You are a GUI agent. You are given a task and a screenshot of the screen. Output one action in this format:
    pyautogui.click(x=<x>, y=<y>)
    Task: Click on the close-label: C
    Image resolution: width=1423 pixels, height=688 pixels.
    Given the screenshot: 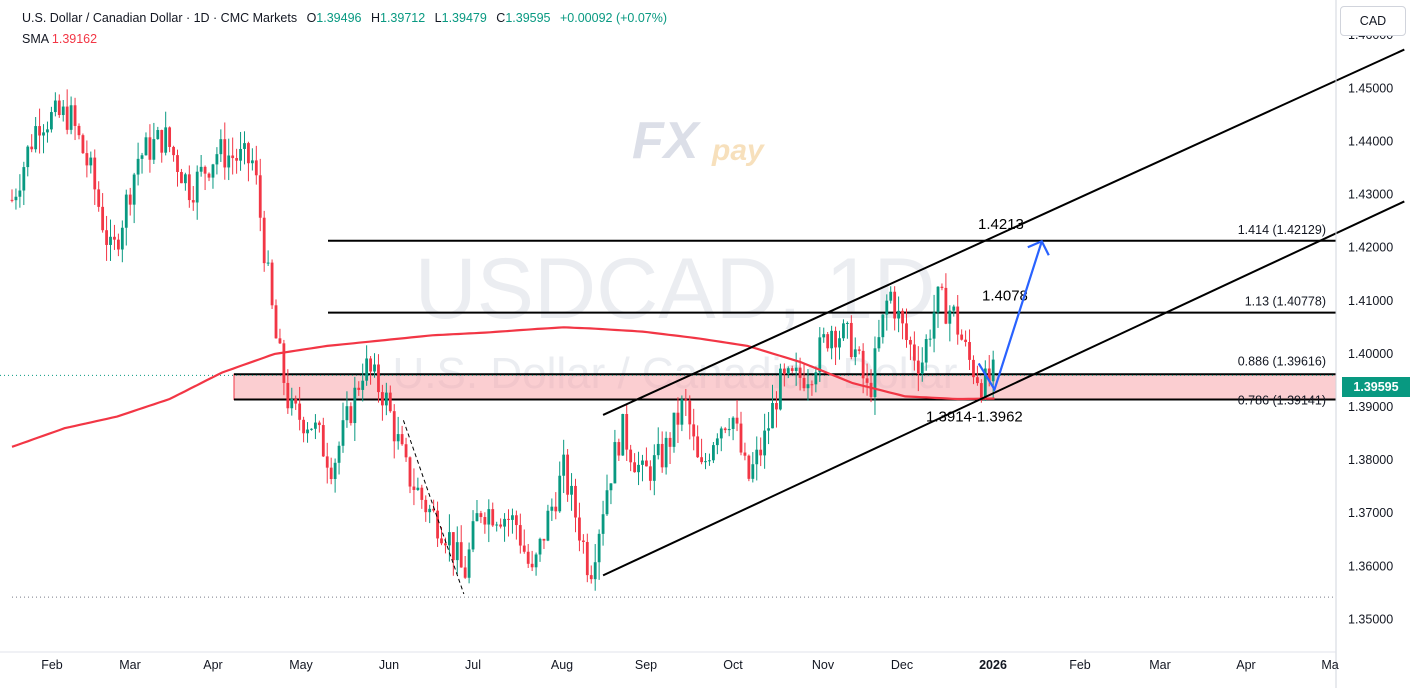 What is the action you would take?
    pyautogui.click(x=501, y=18)
    